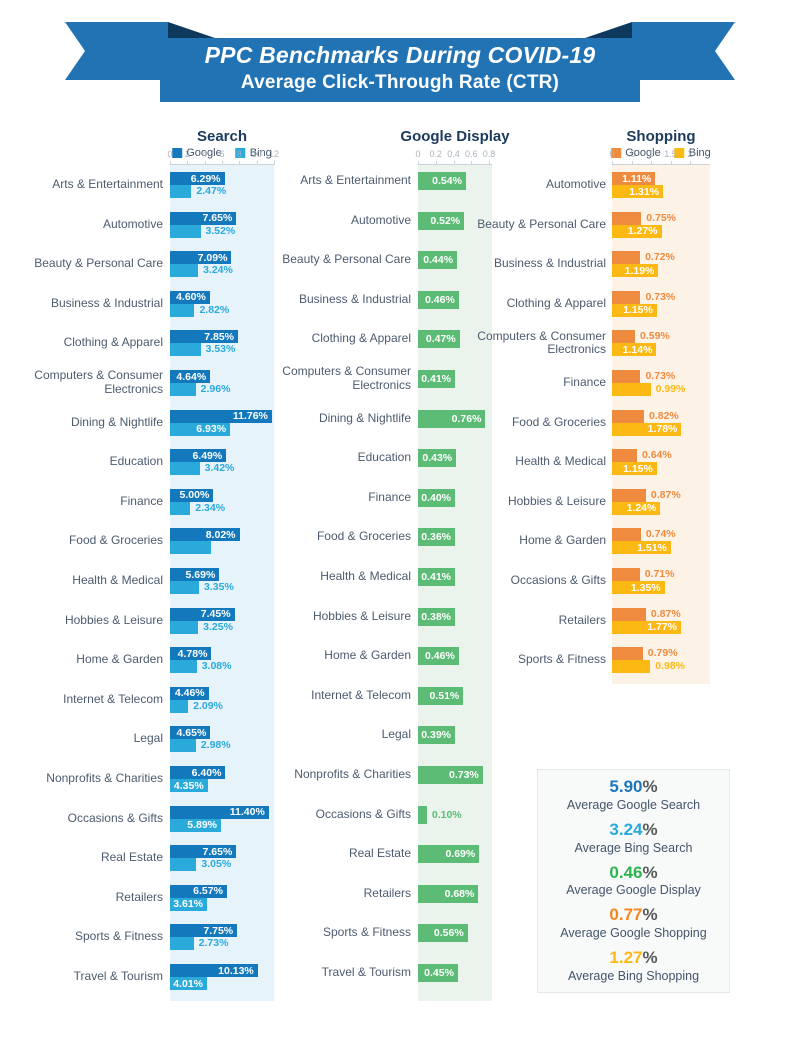 This screenshot has height=1050, width=800. What do you see at coordinates (217, 851) in the screenshot?
I see `bar-value-label: 7.65%` at bounding box center [217, 851].